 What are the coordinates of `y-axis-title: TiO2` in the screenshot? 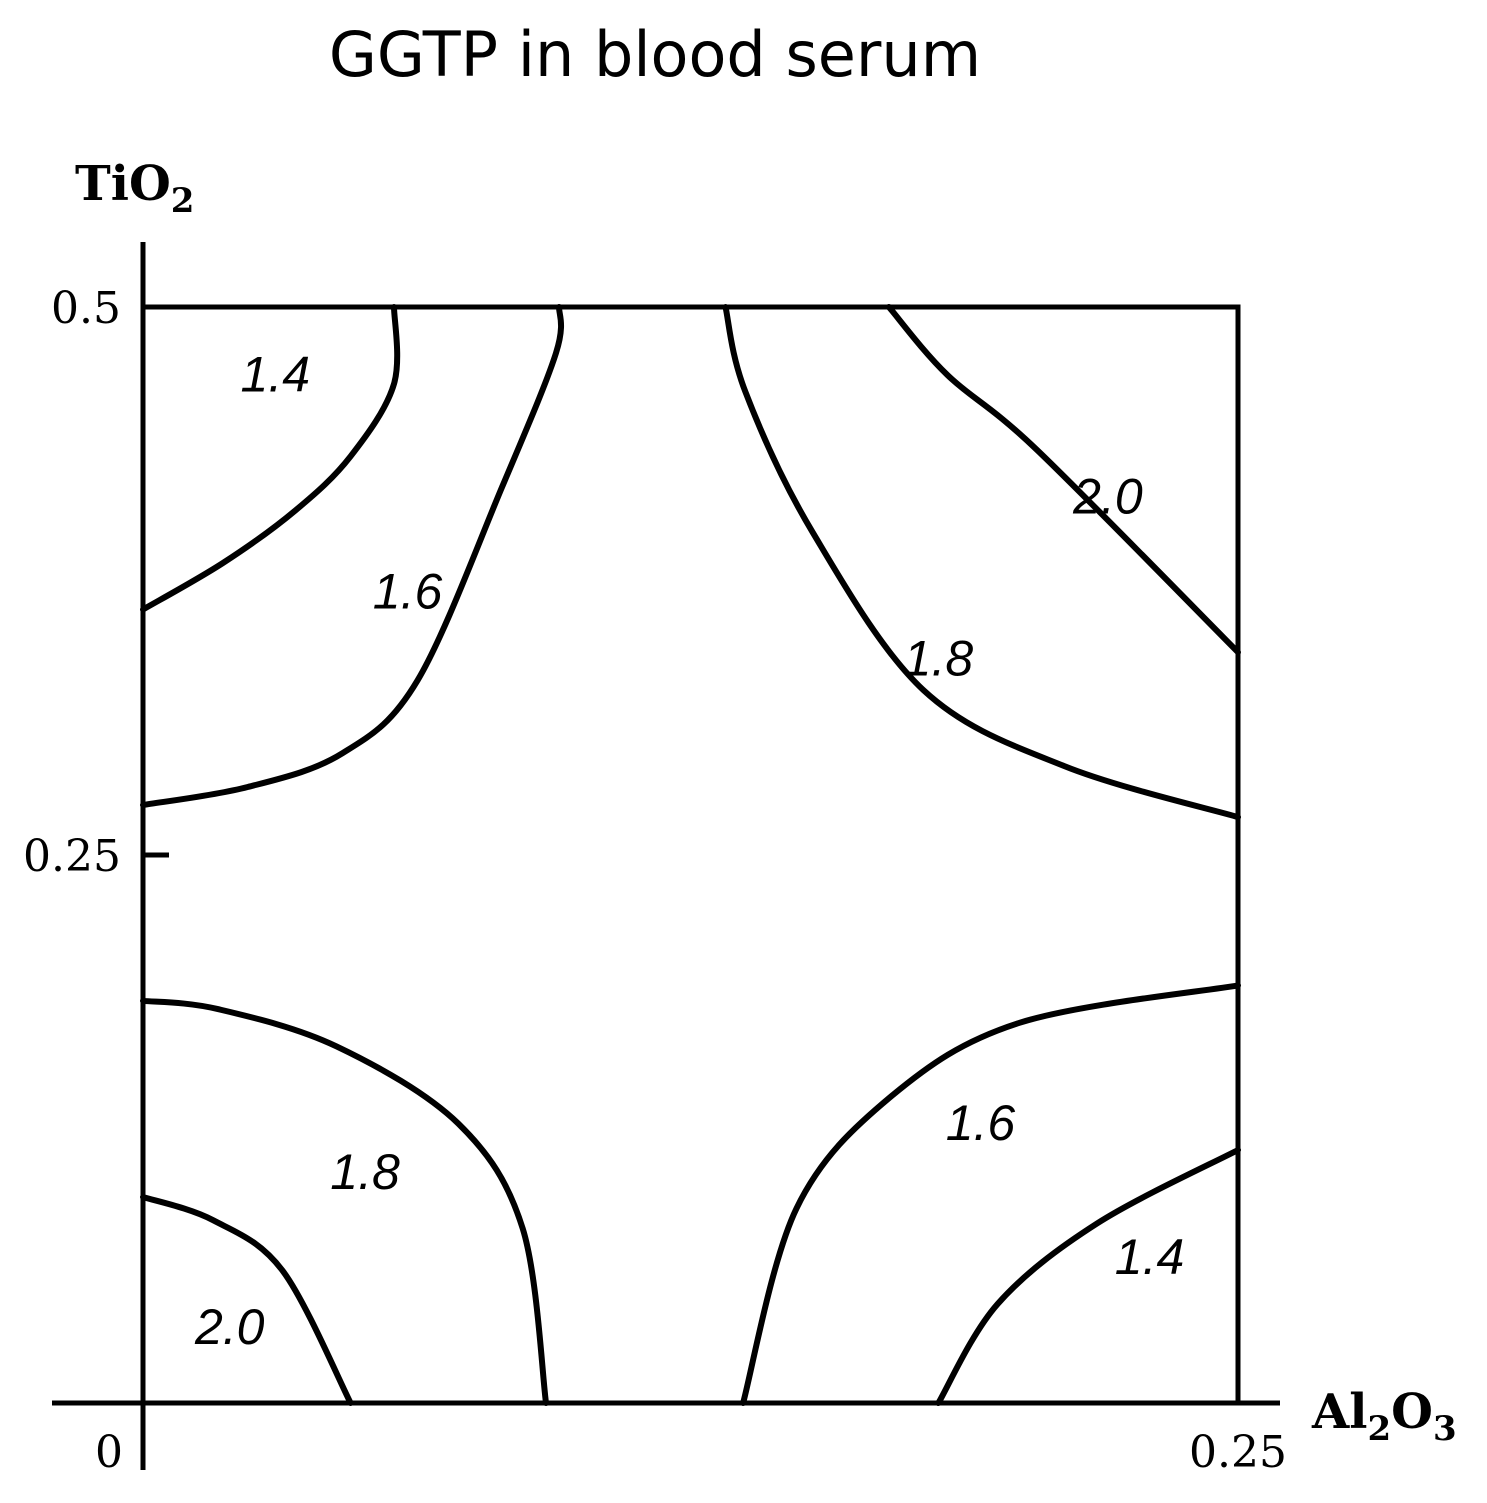 It's located at (134, 188).